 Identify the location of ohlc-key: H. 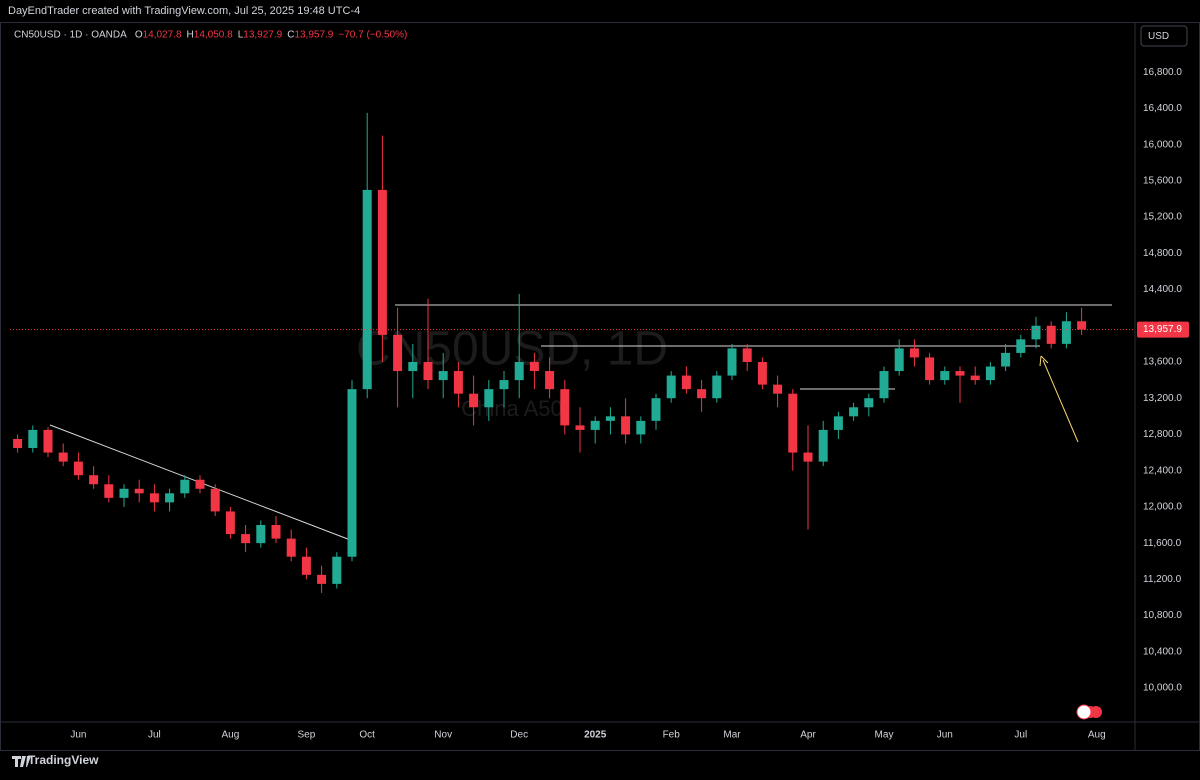
(190, 35).